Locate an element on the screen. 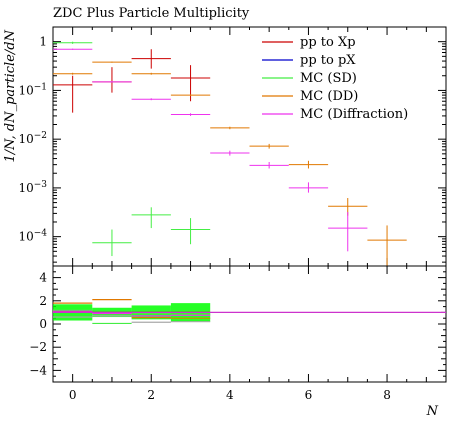 The width and height of the screenshot is (461, 422). x-tick-label: 0 is located at coordinates (73, 395).